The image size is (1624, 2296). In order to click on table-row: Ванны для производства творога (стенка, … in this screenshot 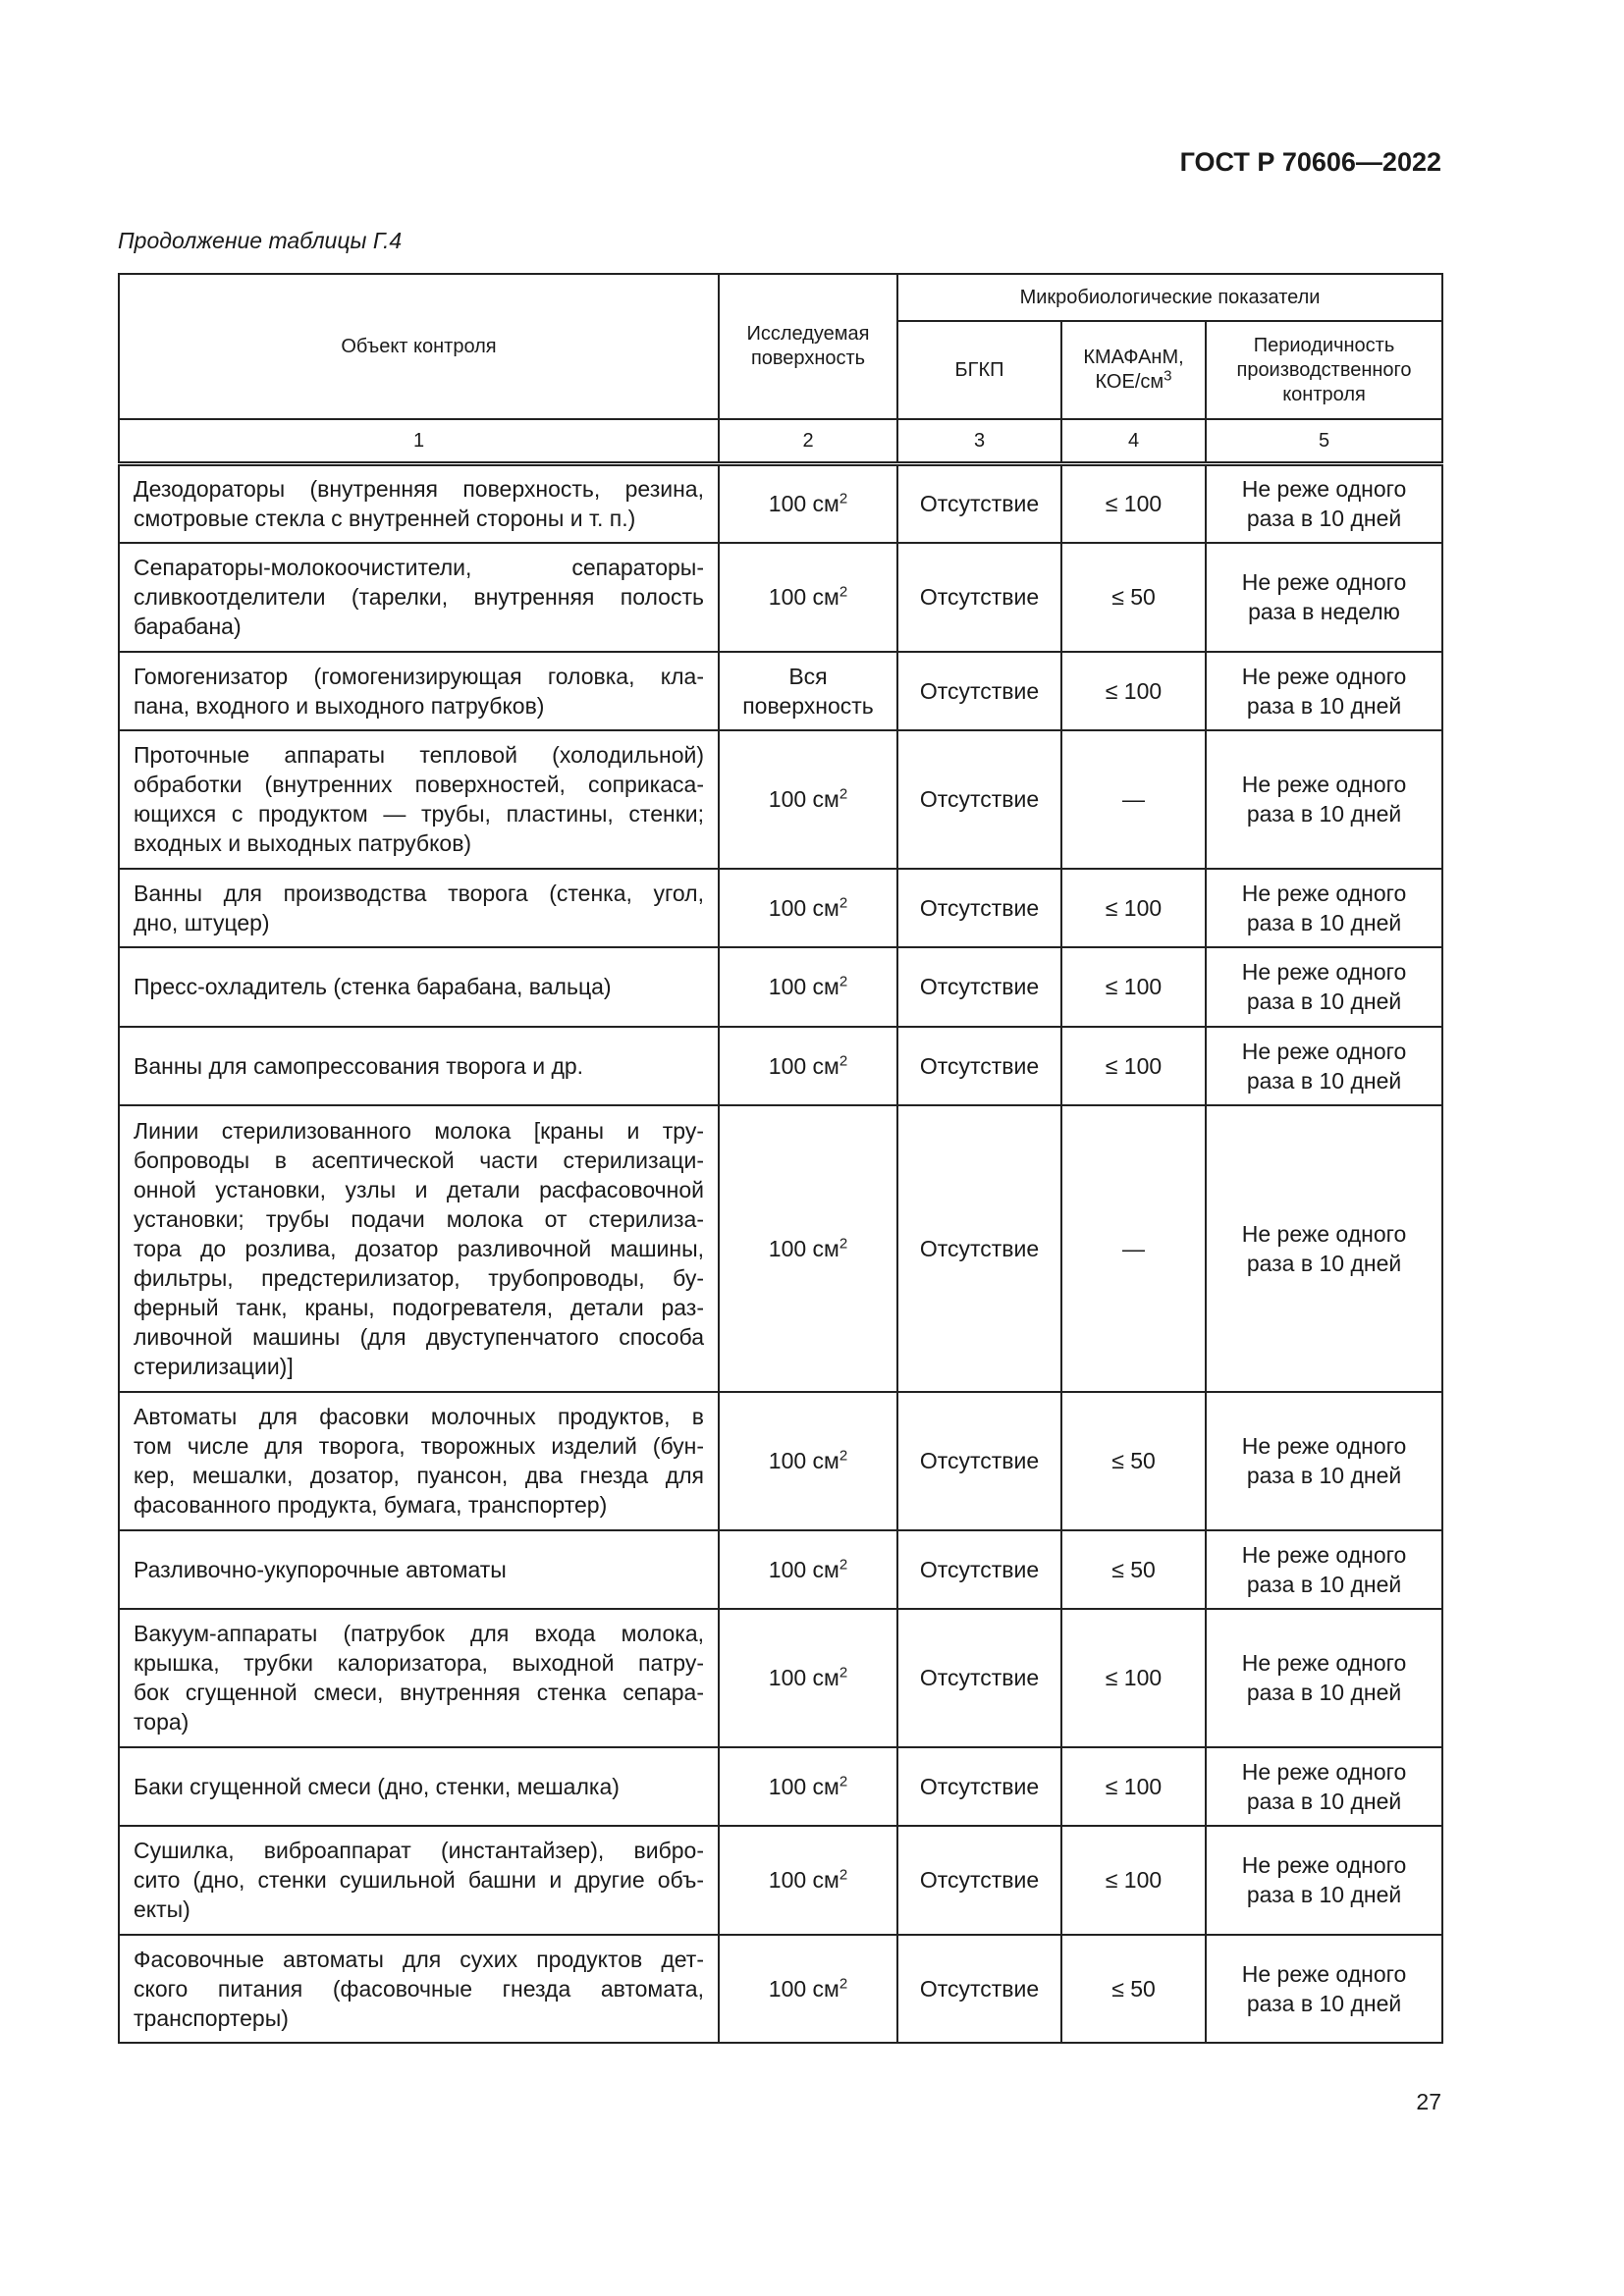, I will do `click(781, 907)`.